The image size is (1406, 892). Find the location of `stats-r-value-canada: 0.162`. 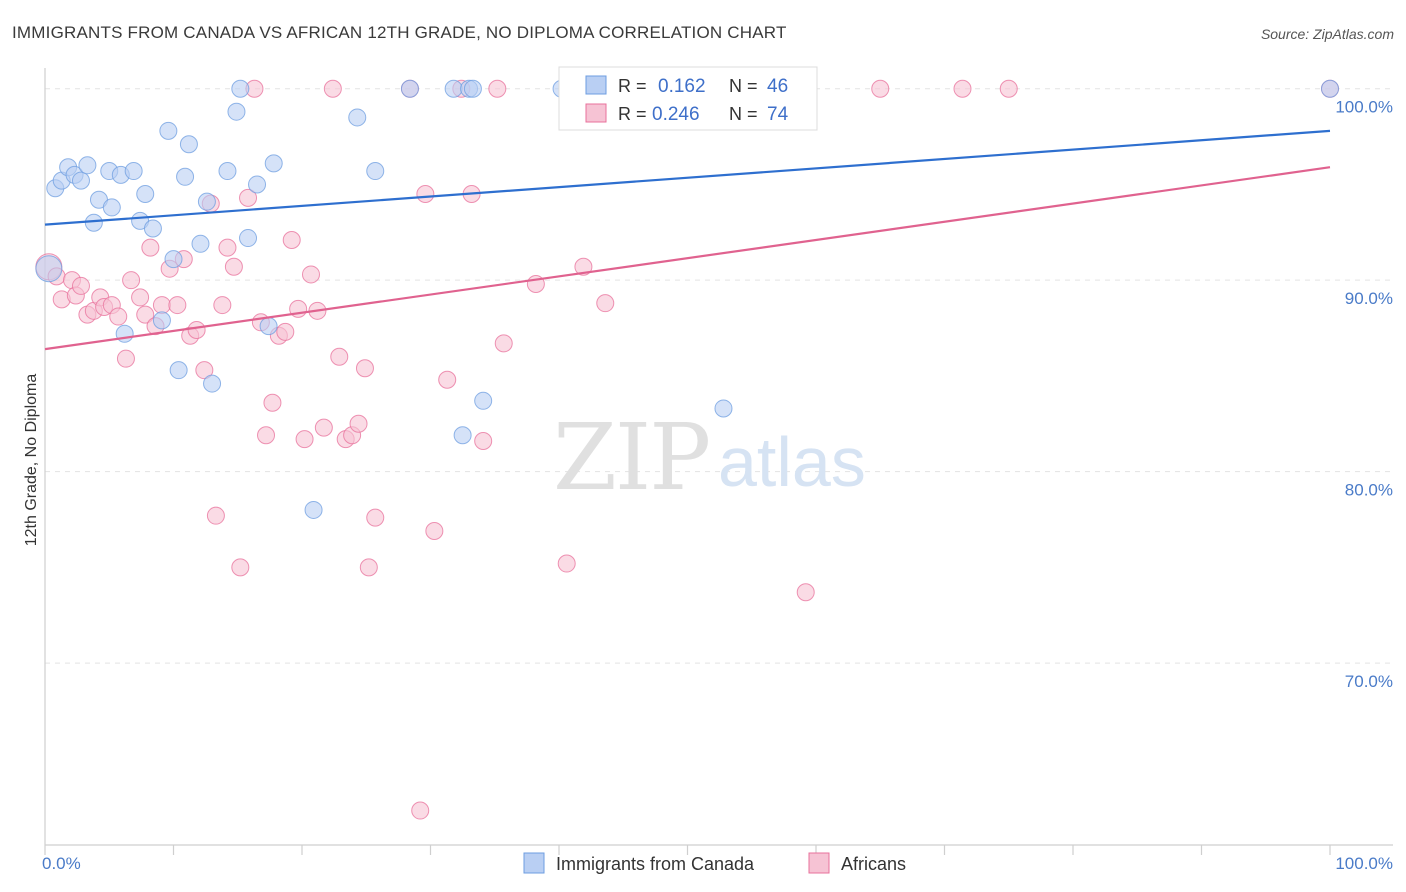

stats-r-value-canada: 0.162 is located at coordinates (682, 86).